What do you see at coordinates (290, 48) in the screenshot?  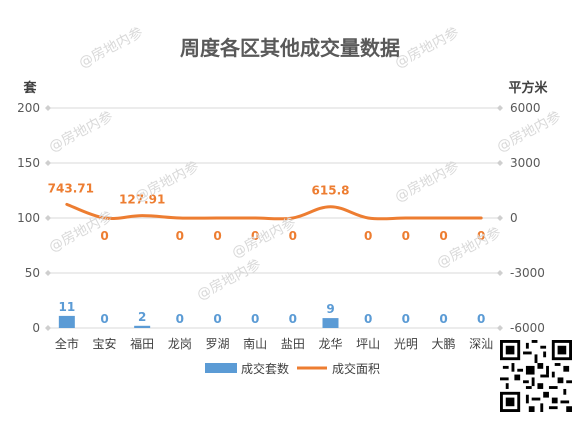 I see `chart-title: 周度各区其他成交量数据` at bounding box center [290, 48].